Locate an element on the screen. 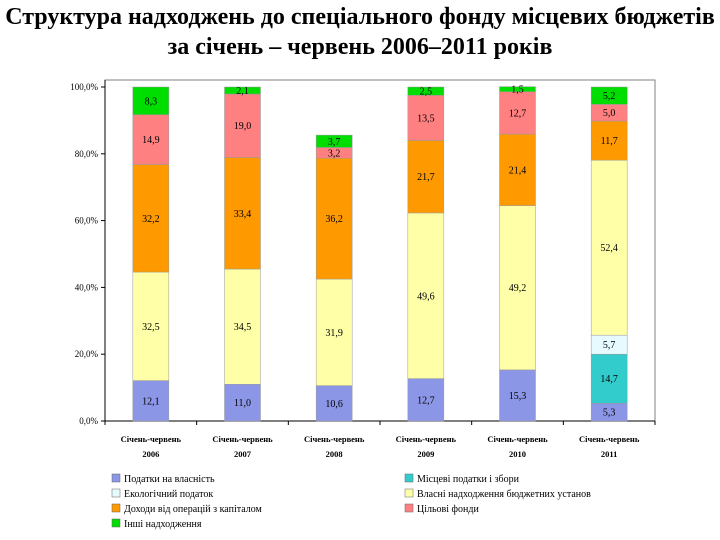 The width and height of the screenshot is (720, 540). legend-label: Інші надходження is located at coordinates (163, 524).